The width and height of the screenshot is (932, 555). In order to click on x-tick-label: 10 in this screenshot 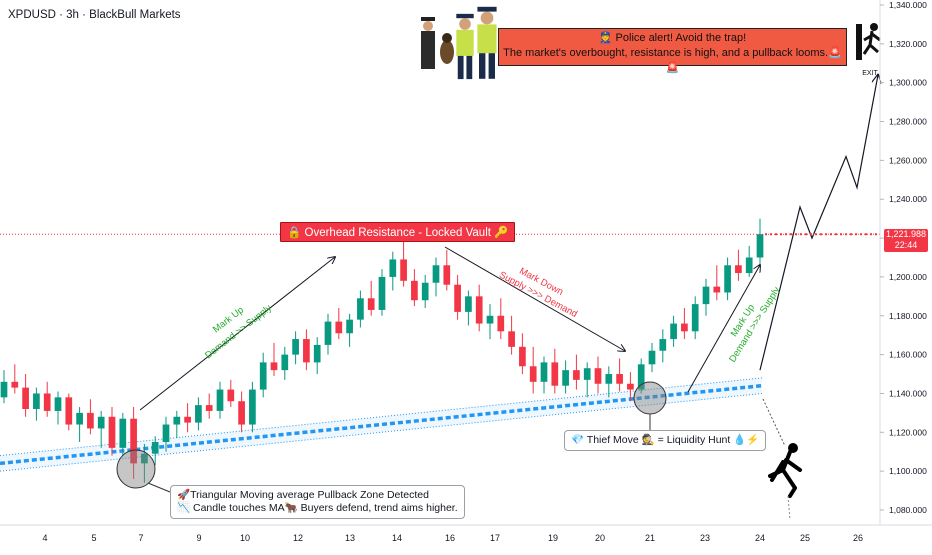, I will do `click(245, 538)`.